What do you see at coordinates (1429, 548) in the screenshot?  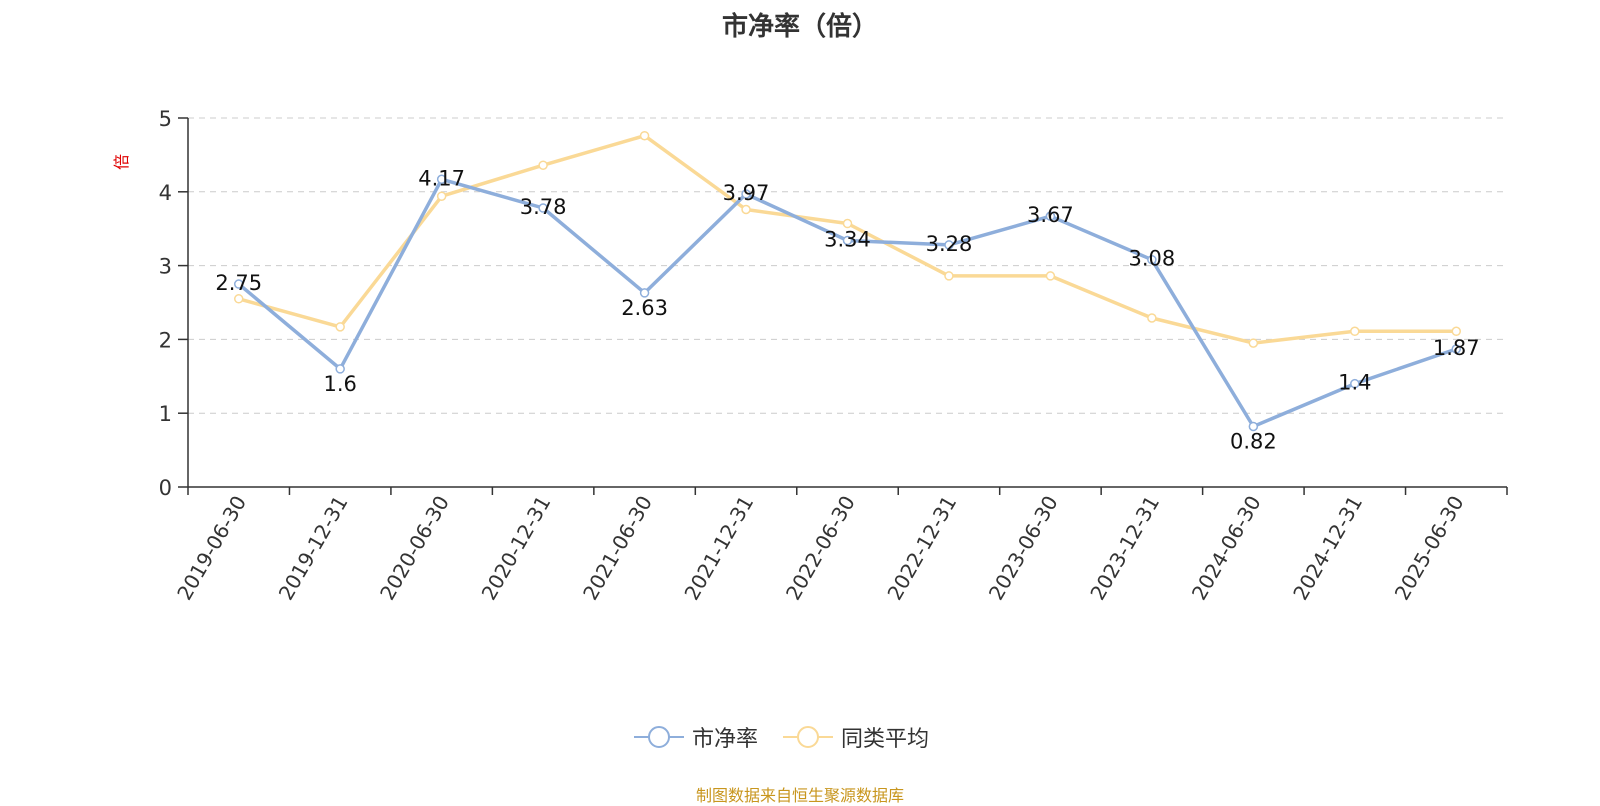 I see `x-tick-label: 2025-06-30` at bounding box center [1429, 548].